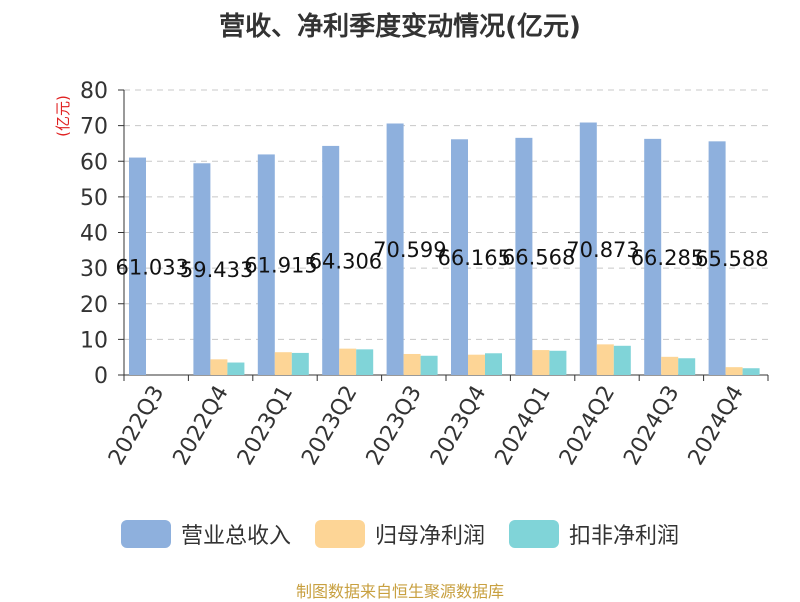 The height and width of the screenshot is (602, 800). Describe the element at coordinates (94, 234) in the screenshot. I see `y-tick-label: 40` at that location.